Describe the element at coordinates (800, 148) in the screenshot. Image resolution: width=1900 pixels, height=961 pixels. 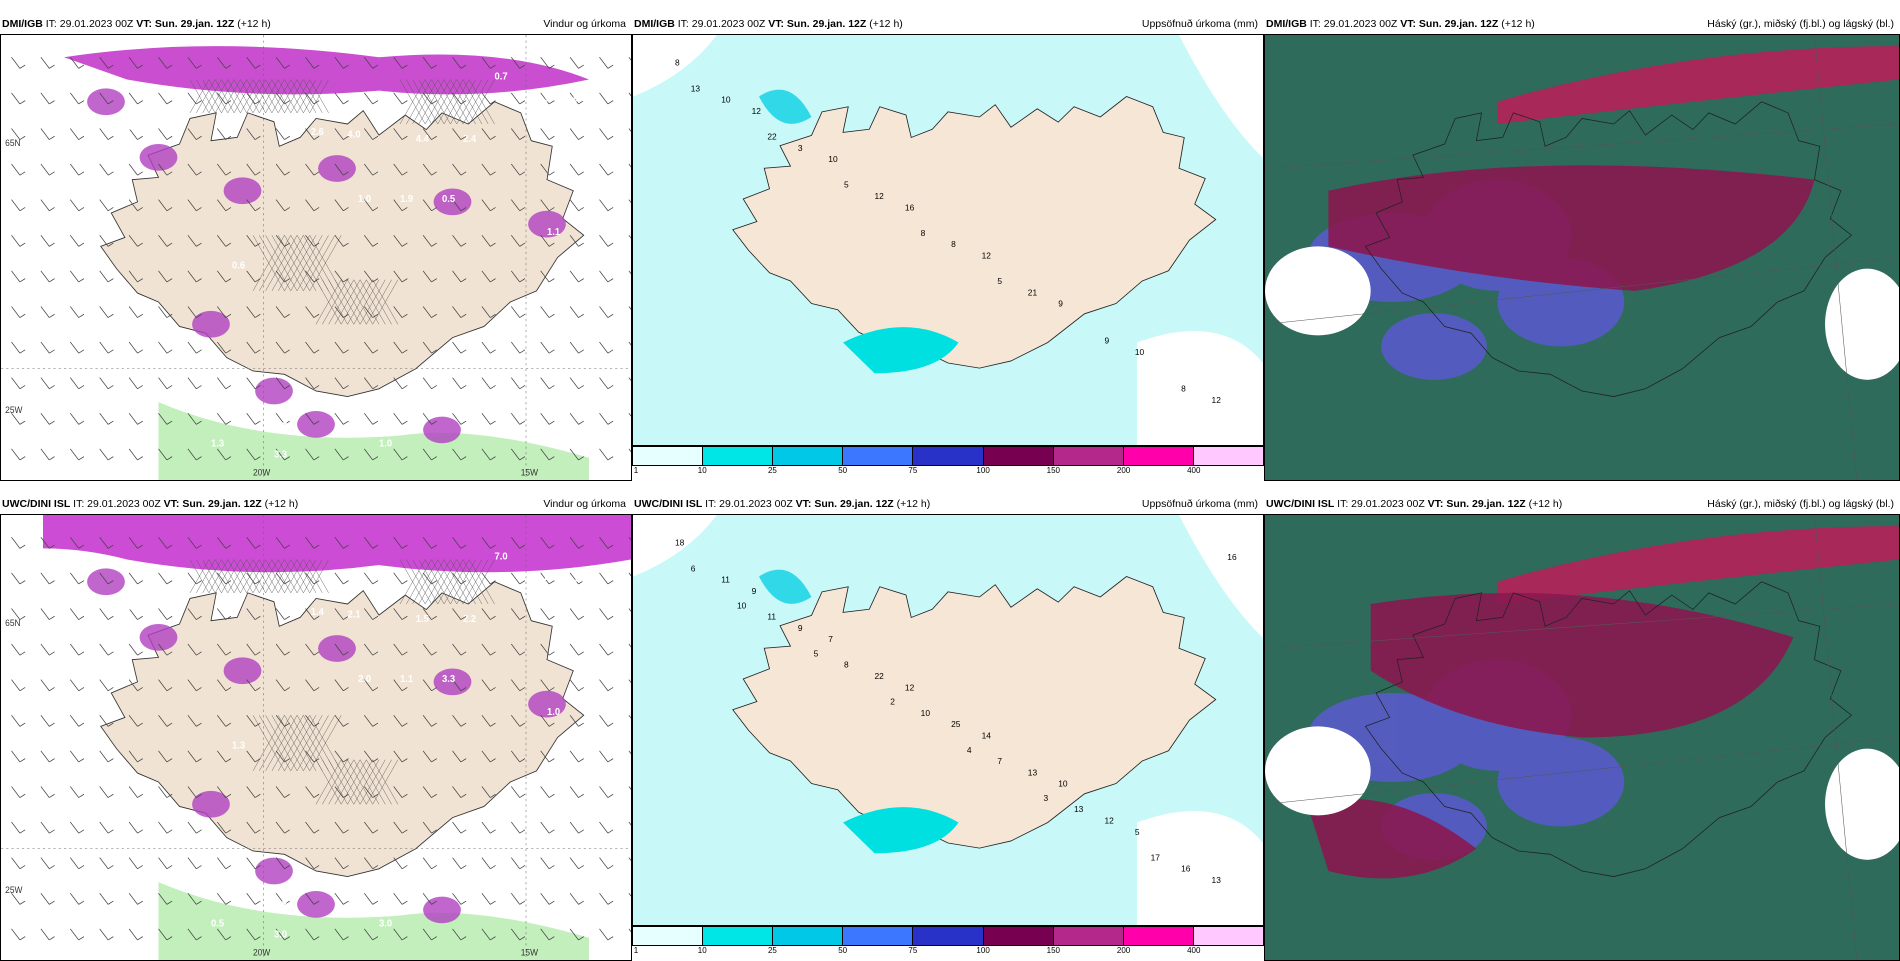
I see `precip-value-label: 3` at that location.